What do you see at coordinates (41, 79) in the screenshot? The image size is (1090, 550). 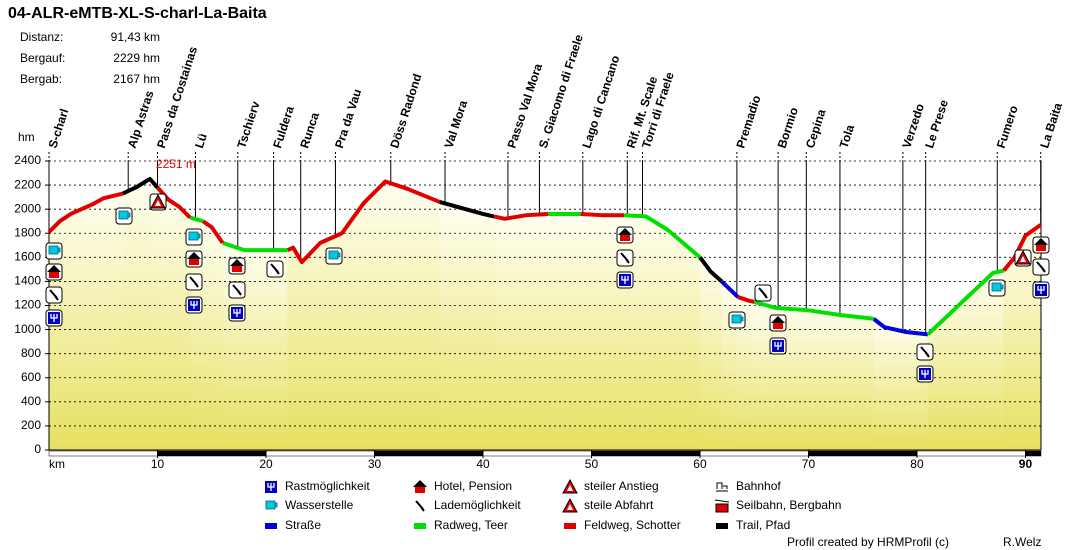 I see `stat-label: Bergab:` at bounding box center [41, 79].